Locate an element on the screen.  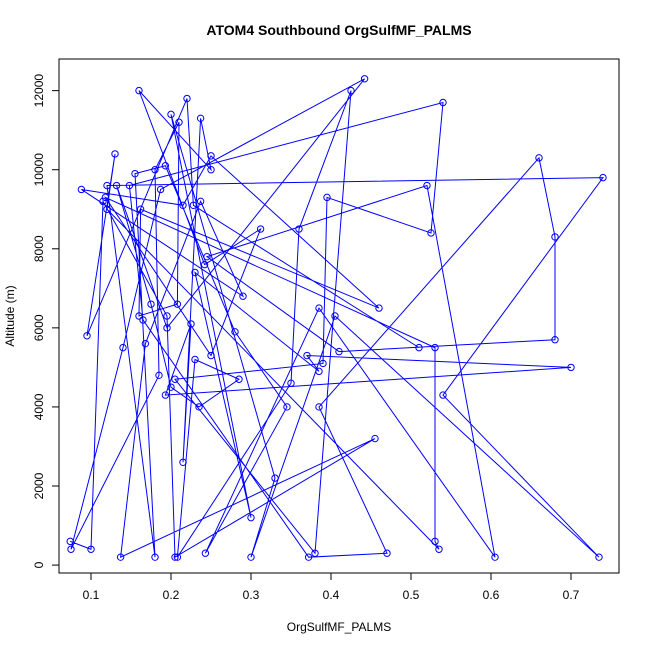
y-axis-label: Altitude (m) is located at coordinates (10, 315).